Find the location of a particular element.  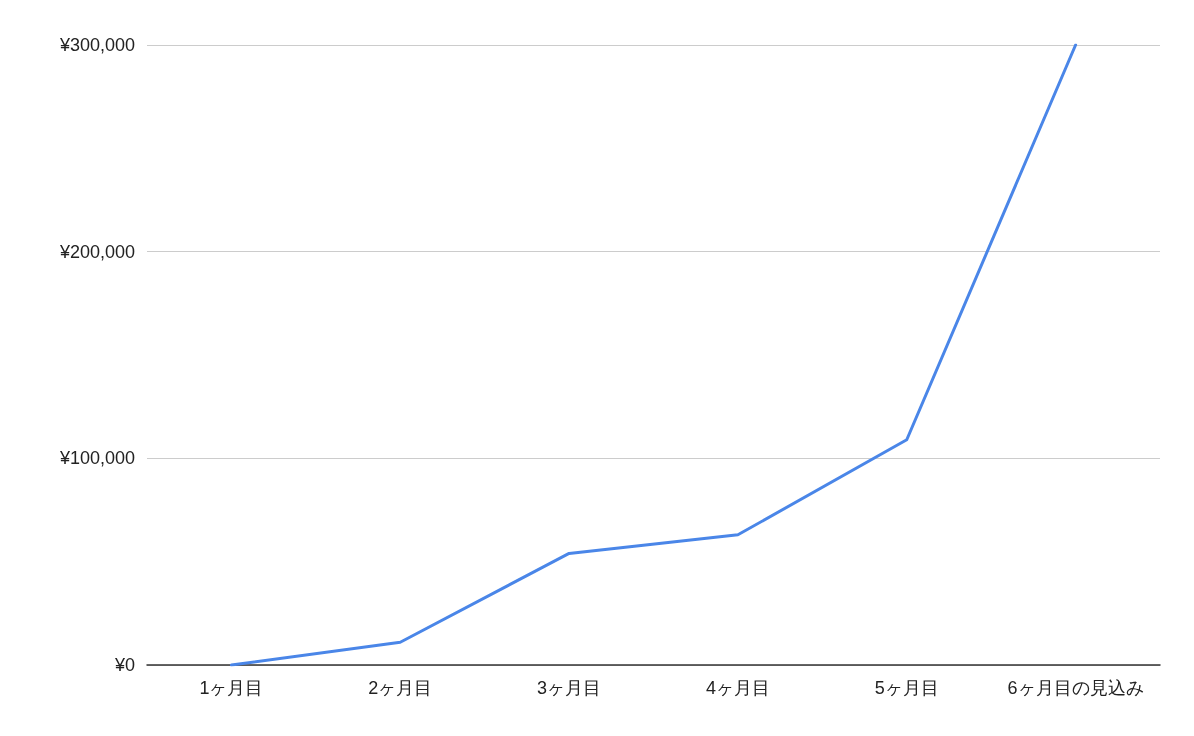

y-tick-label: ¥100,000 is located at coordinates (96, 458).